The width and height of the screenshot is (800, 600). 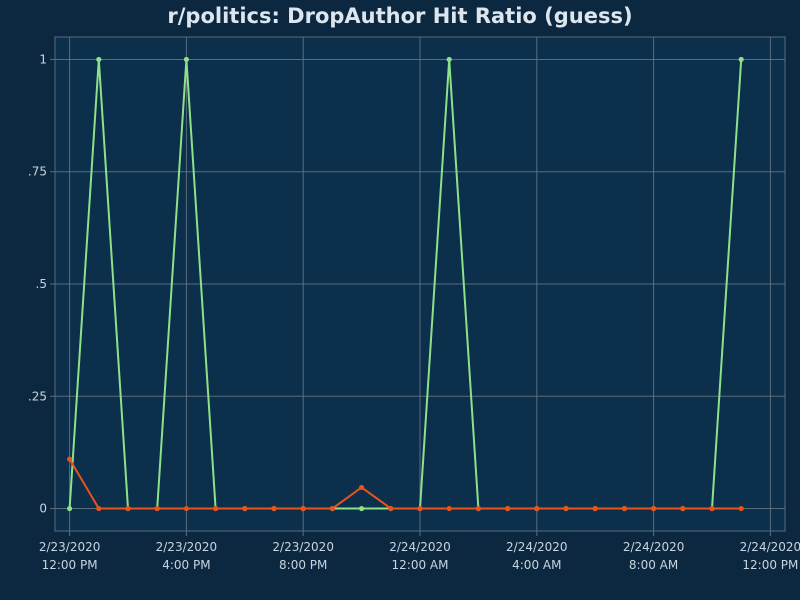 What do you see at coordinates (653, 565) in the screenshot?
I see `x-tick-label-time: 8:00 AM` at bounding box center [653, 565].